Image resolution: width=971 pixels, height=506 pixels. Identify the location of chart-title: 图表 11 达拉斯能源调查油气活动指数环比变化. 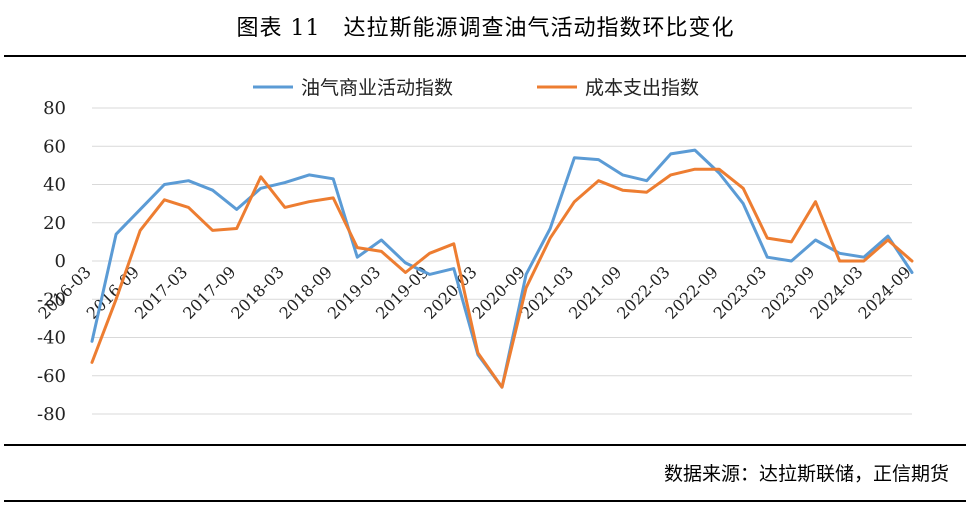
(485, 28).